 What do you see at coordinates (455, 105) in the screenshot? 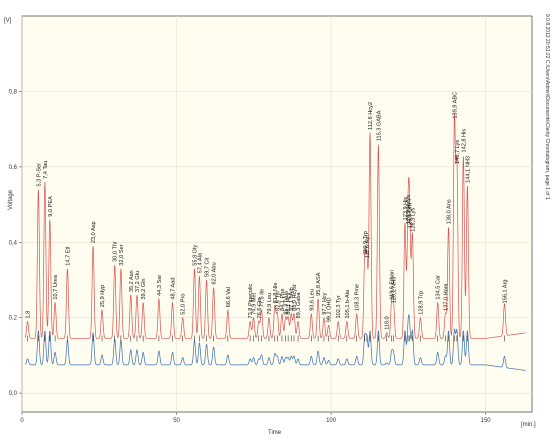
I see `peak-label: 139,9 ABC` at bounding box center [455, 105].